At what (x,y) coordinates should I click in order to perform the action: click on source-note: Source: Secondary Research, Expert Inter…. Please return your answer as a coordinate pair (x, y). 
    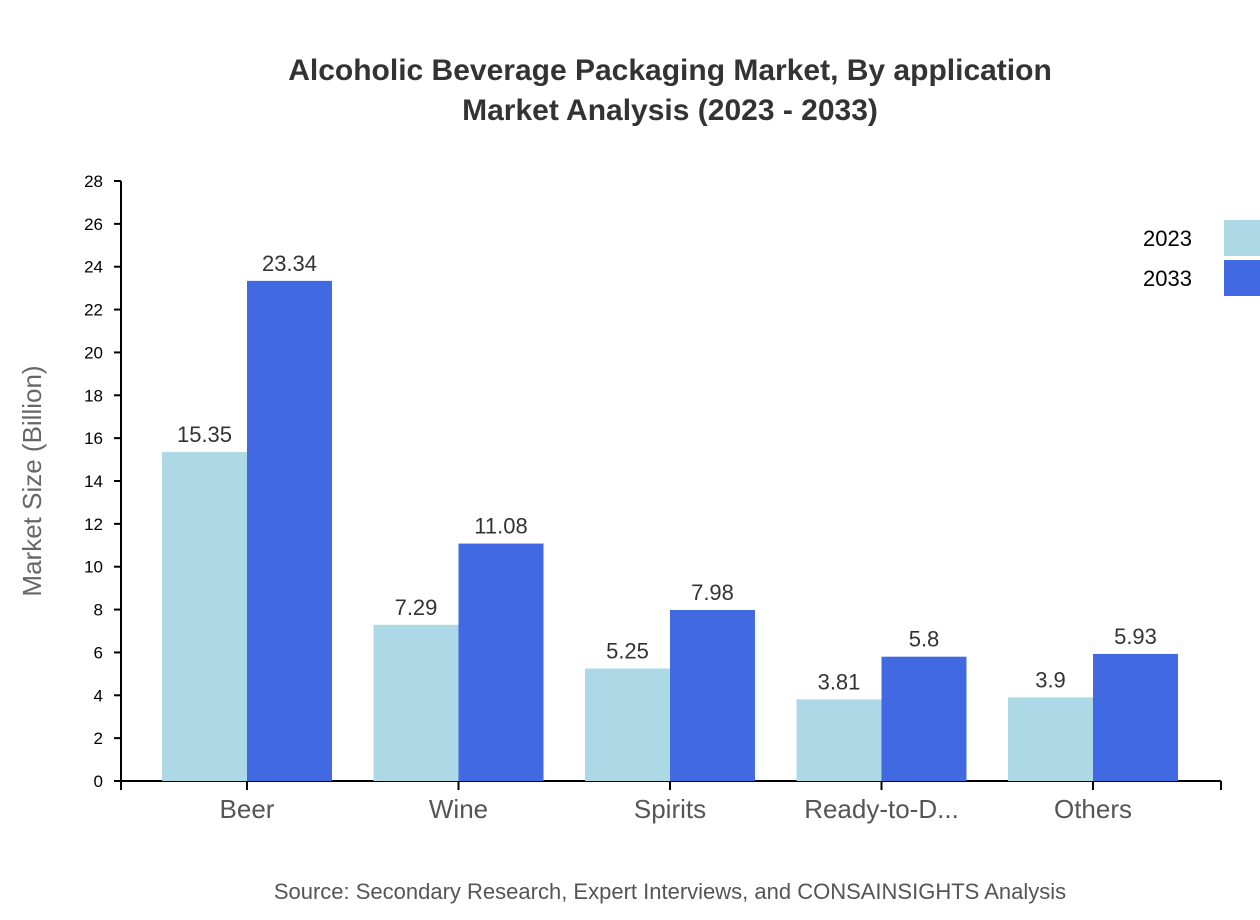
    Looking at the image, I should click on (670, 891).